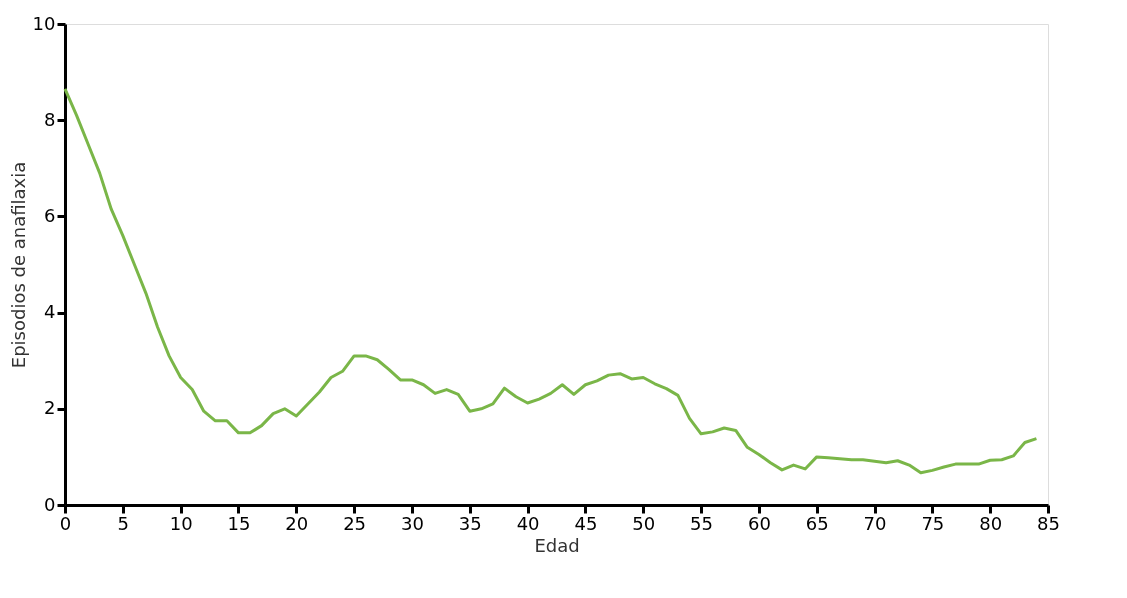  I want to click on y-tick-label: 2, so click(50, 408).